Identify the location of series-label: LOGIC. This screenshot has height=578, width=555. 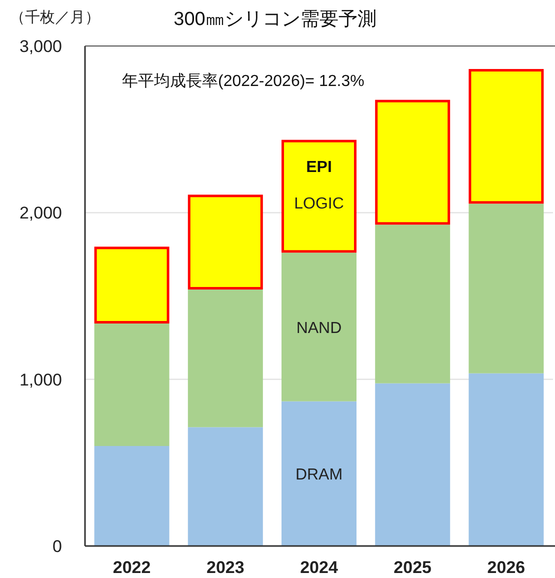
(319, 203).